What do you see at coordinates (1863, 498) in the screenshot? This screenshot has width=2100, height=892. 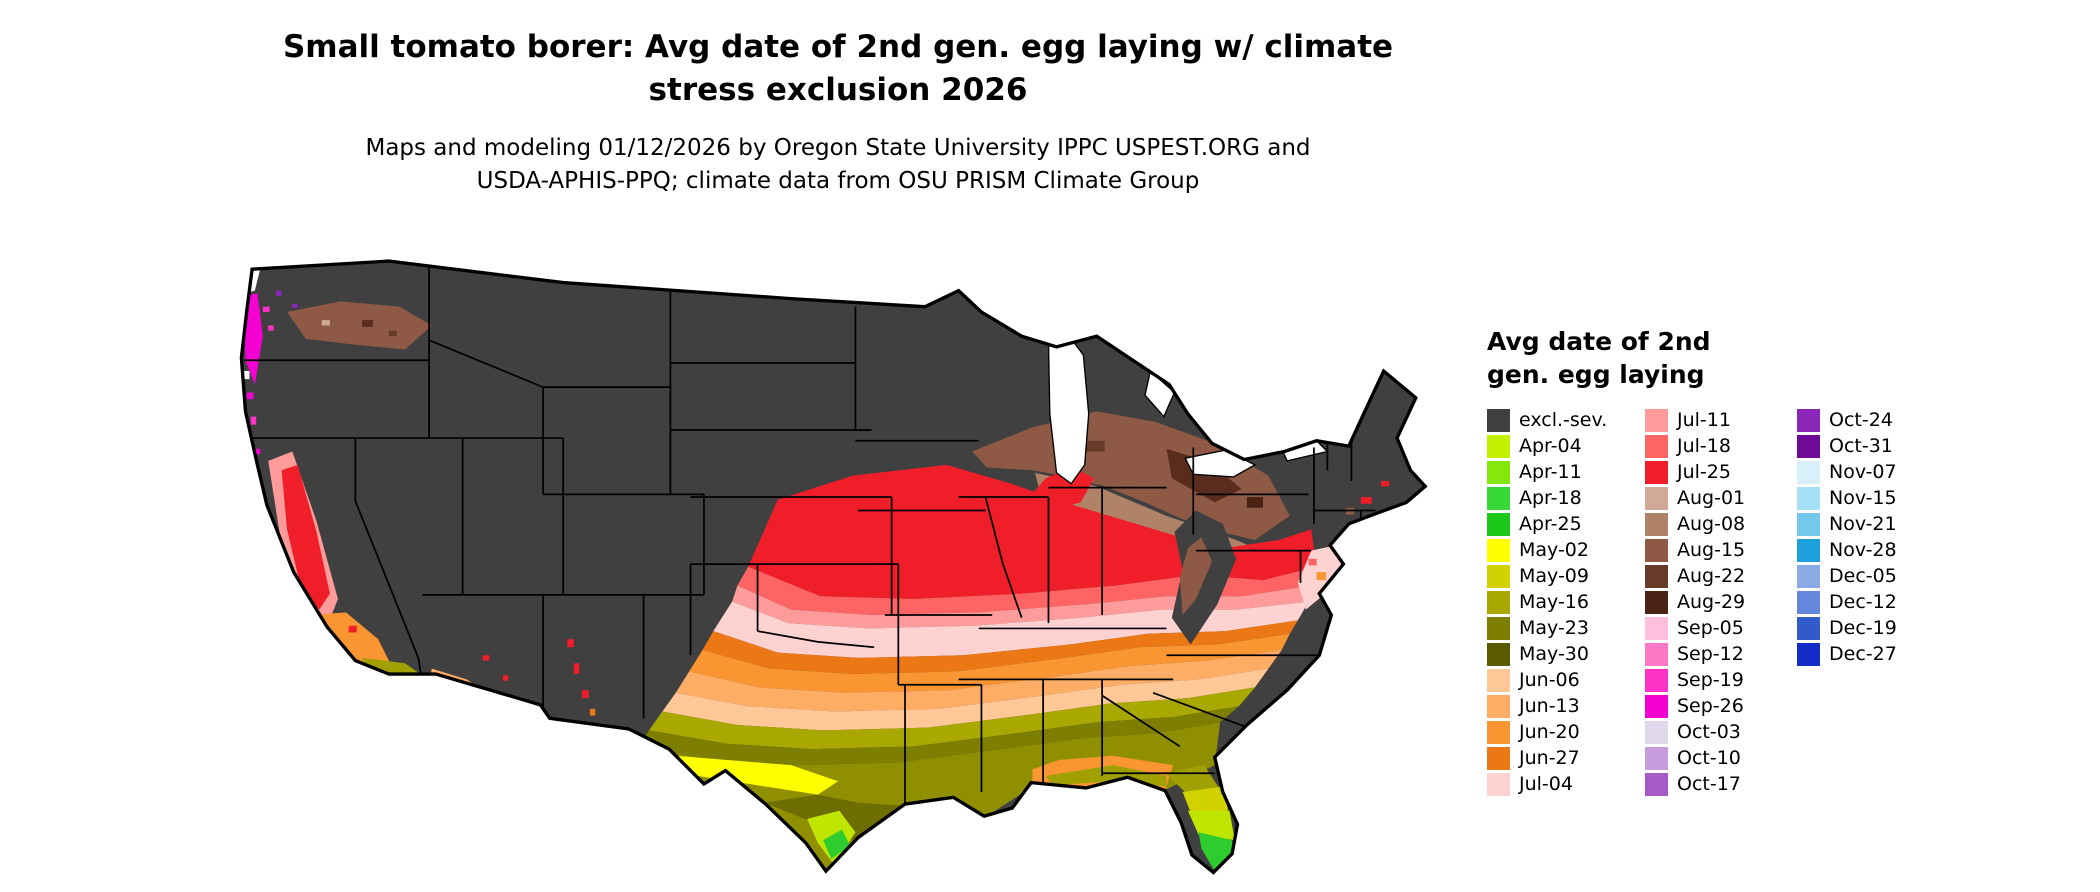 I see `legend-label: Nov-15` at bounding box center [1863, 498].